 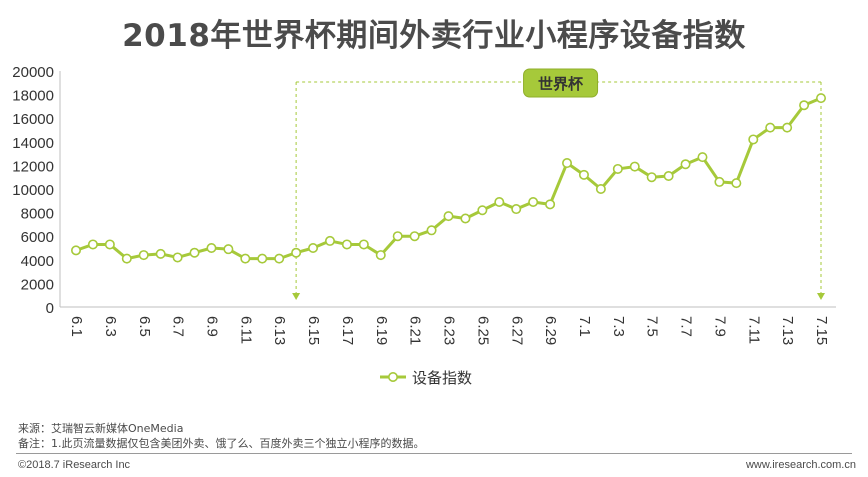 What do you see at coordinates (76, 326) in the screenshot?
I see `x-tick-label: 6.1` at bounding box center [76, 326].